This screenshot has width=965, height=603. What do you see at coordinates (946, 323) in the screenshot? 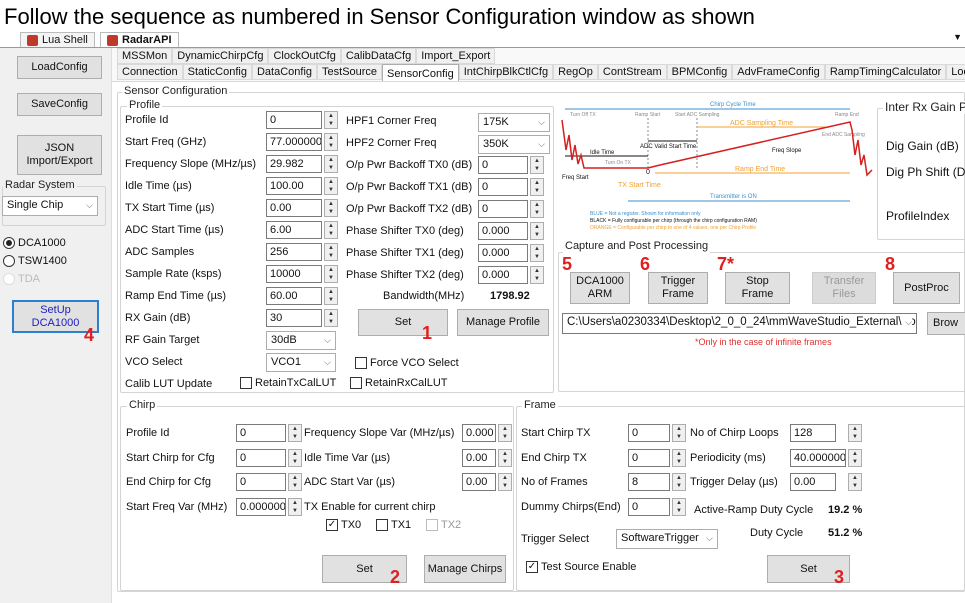
I see `browse-button: Brow` at bounding box center [946, 323].